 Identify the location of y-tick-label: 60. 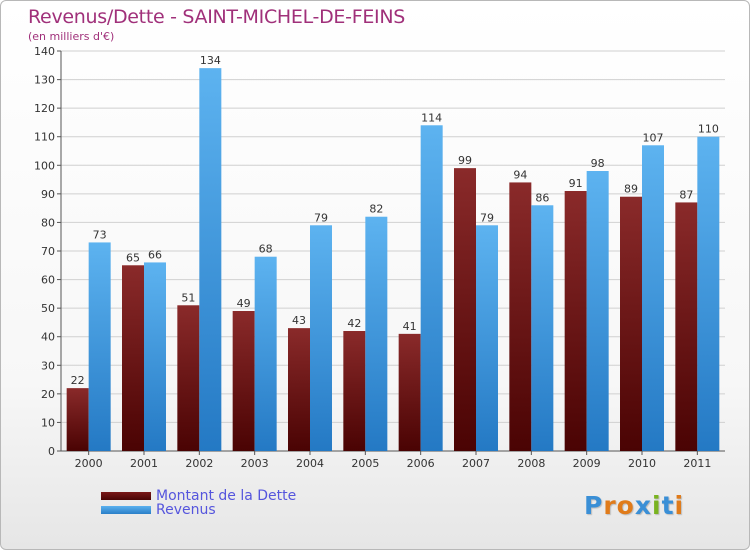
(48, 280).